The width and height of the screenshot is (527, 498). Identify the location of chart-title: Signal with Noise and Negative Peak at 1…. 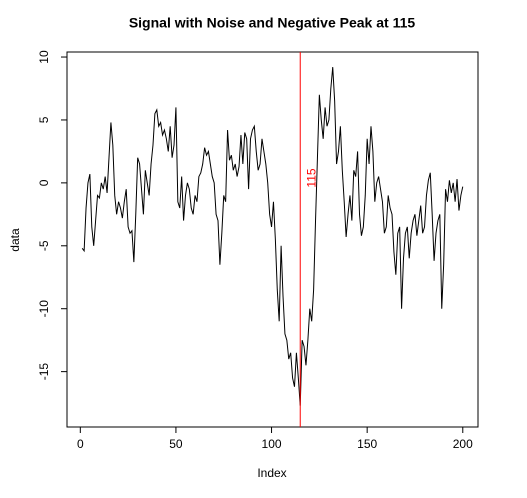
(272, 23).